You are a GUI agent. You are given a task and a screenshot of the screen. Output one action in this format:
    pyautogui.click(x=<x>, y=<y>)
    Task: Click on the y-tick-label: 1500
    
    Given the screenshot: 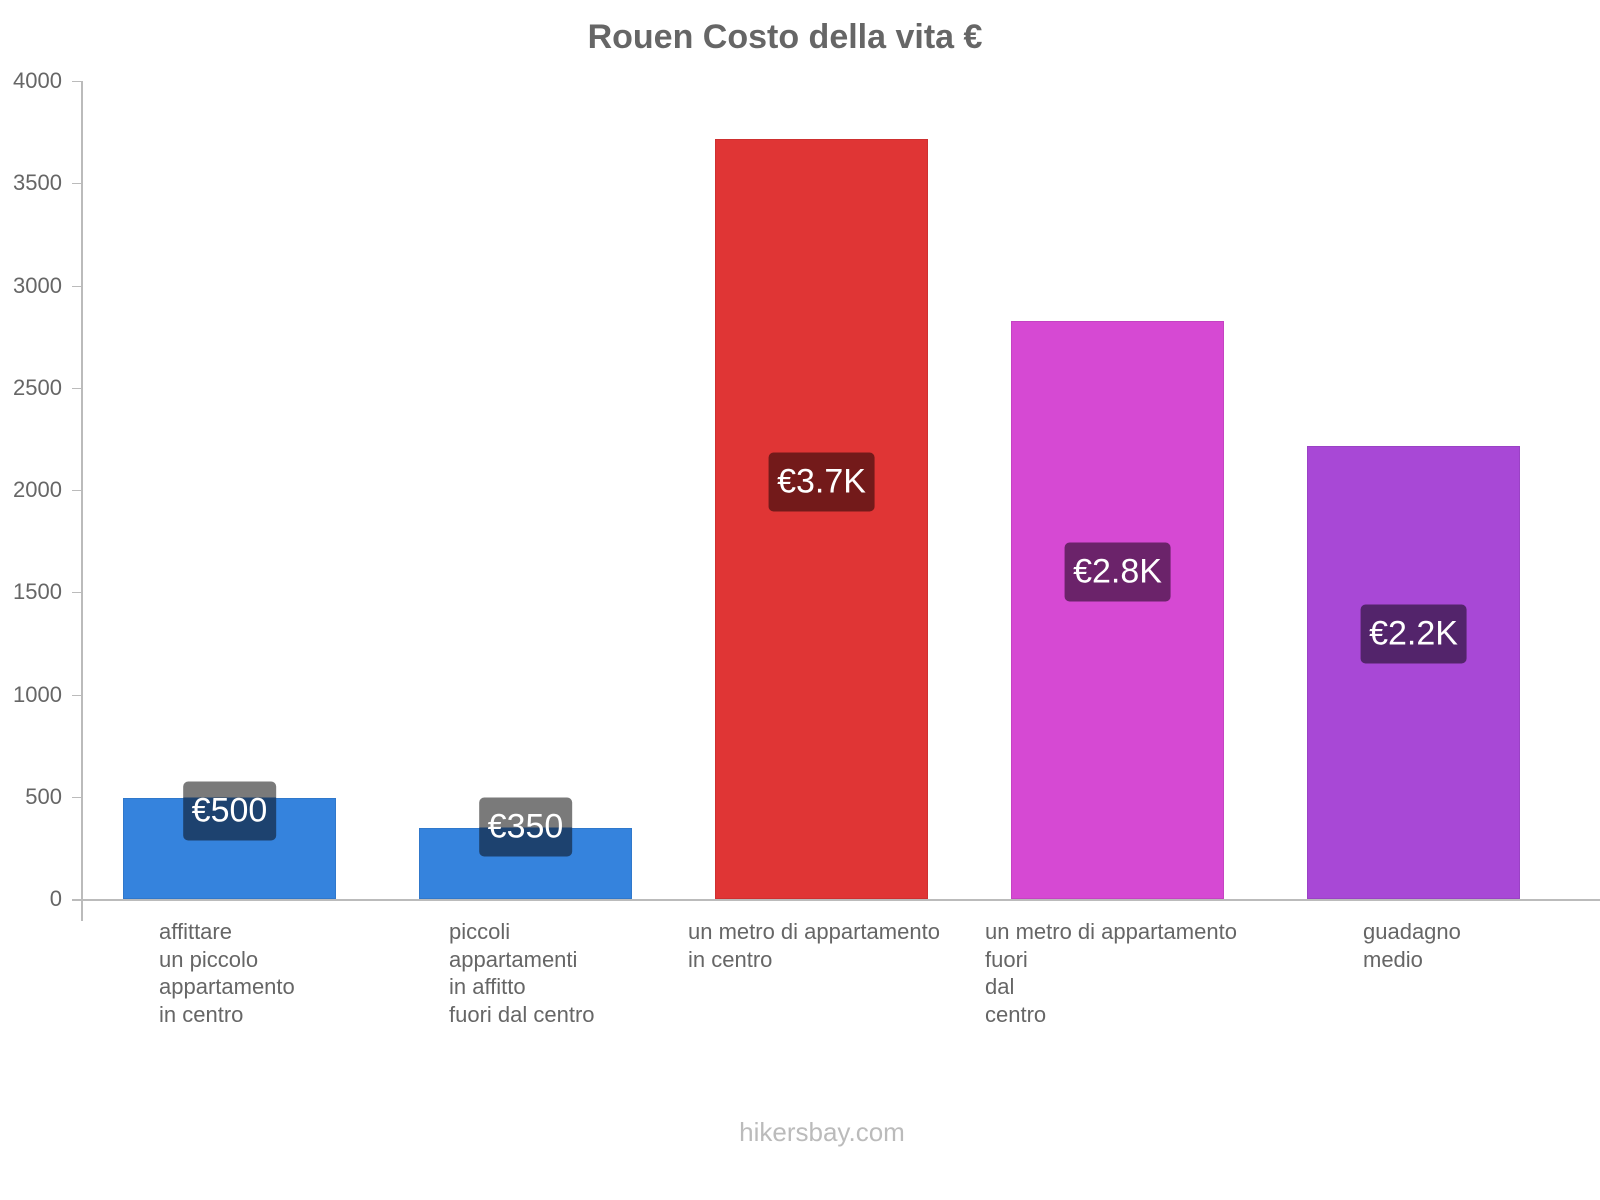 What is the action you would take?
    pyautogui.click(x=37, y=592)
    